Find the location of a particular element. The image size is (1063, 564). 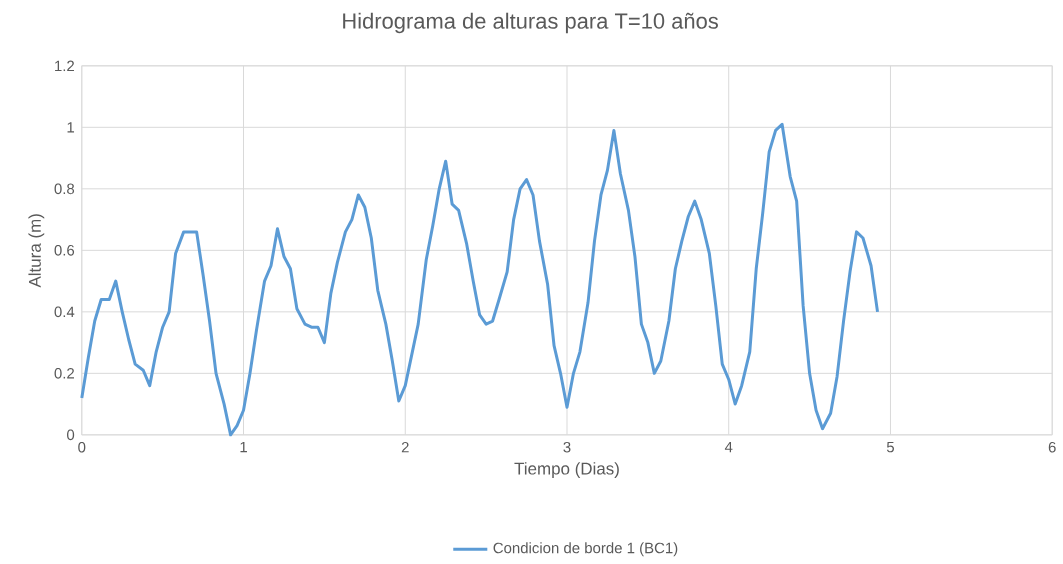

y-tick-label: 0 is located at coordinates (71, 435).